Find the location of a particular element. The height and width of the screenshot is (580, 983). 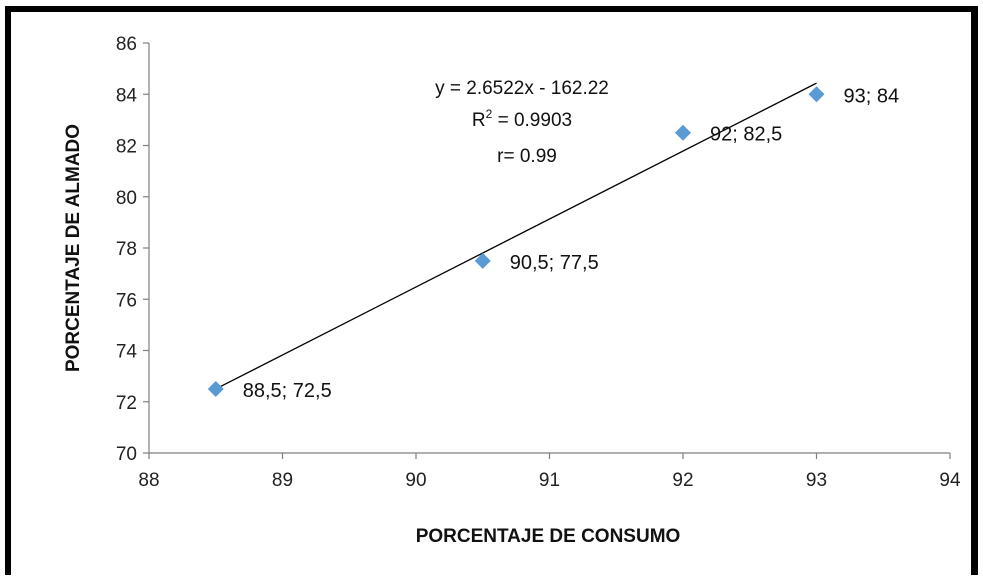

trendline-equation: y = 2.6522x - 162.22 is located at coordinates (522, 88).